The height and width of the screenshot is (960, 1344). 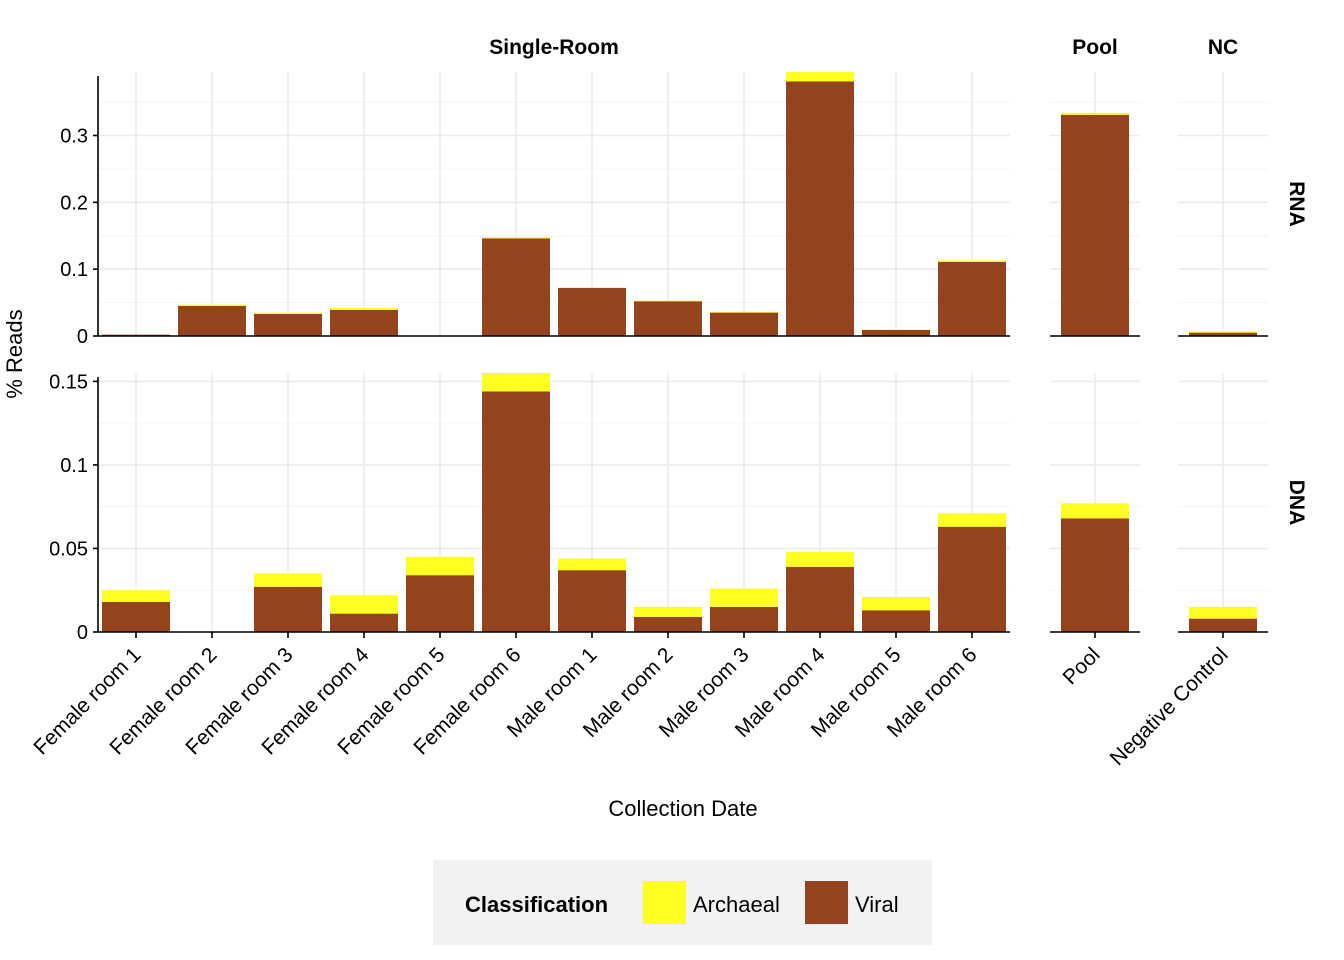 I want to click on y-tick-label: 0.05, so click(x=68, y=549).